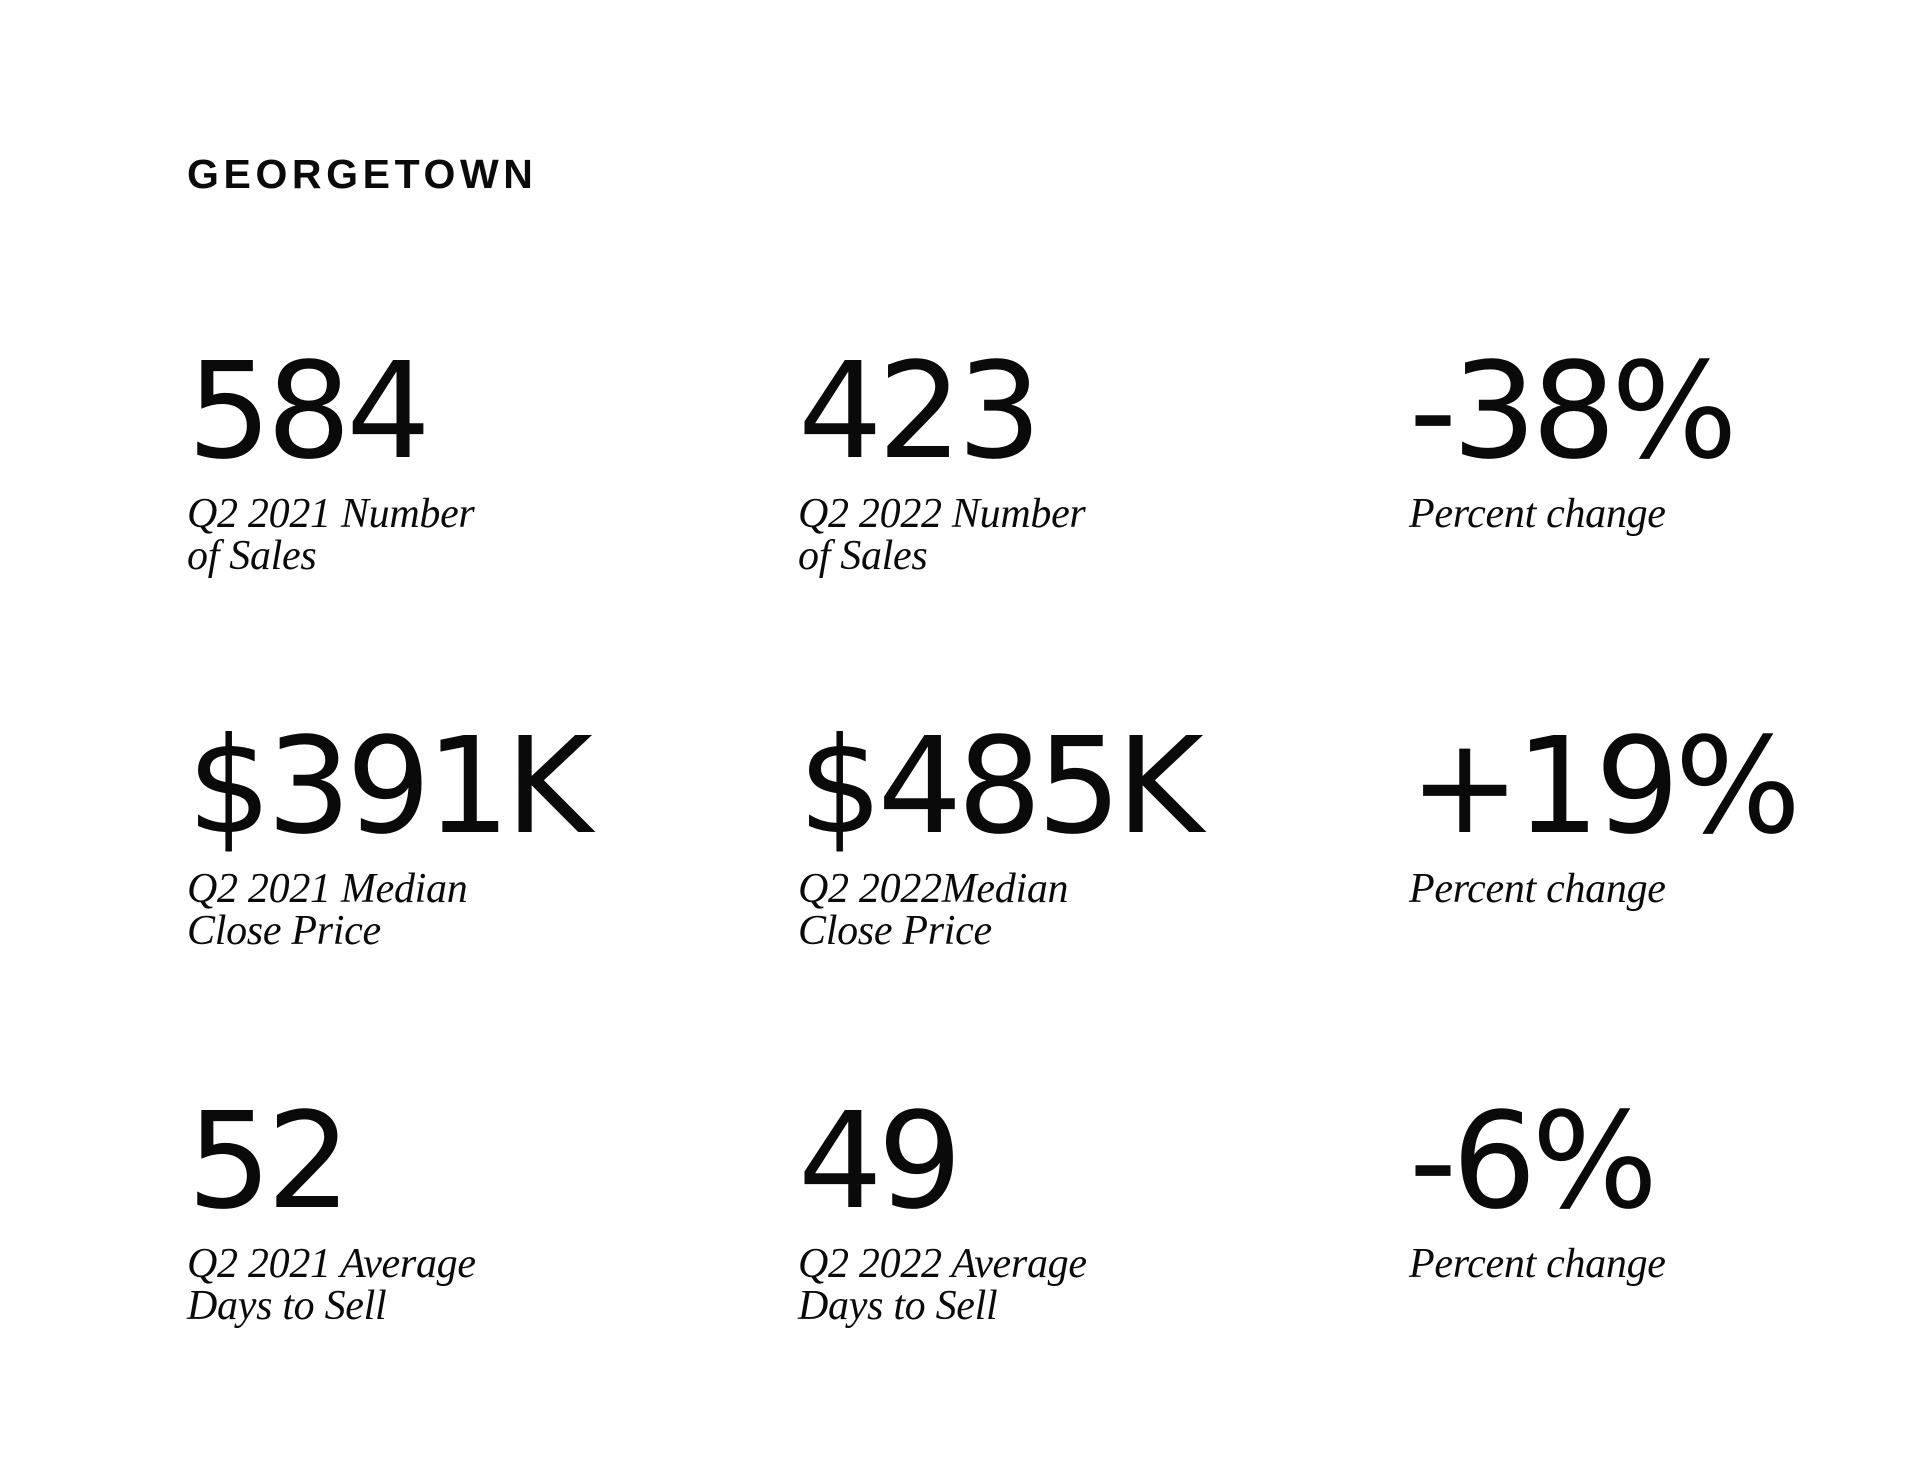  What do you see at coordinates (331, 535) in the screenshot?
I see `stat-label: Q2 2021 Number of Sales` at bounding box center [331, 535].